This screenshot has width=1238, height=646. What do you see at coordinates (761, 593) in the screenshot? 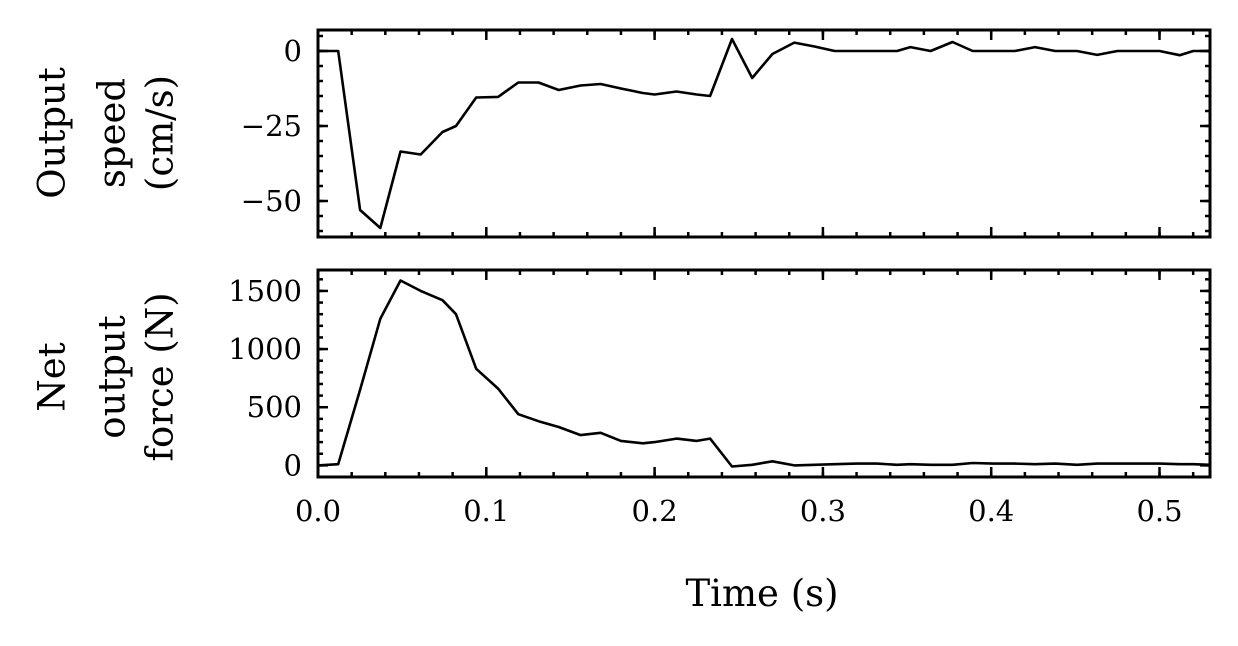
I see `x-axis-label: Time (s)` at bounding box center [761, 593].